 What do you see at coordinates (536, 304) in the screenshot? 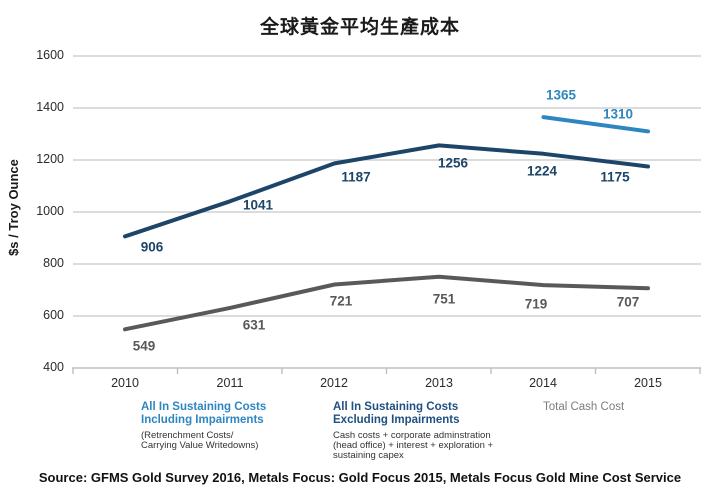
I see `data-label: 719` at bounding box center [536, 304].